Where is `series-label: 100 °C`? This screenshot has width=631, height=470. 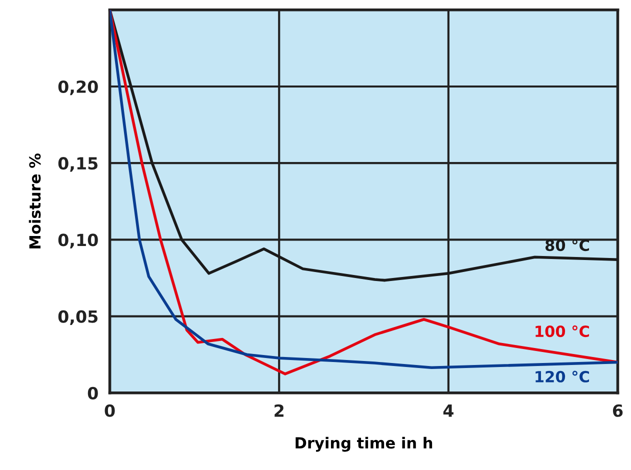 series-label: 100 °C is located at coordinates (562, 331).